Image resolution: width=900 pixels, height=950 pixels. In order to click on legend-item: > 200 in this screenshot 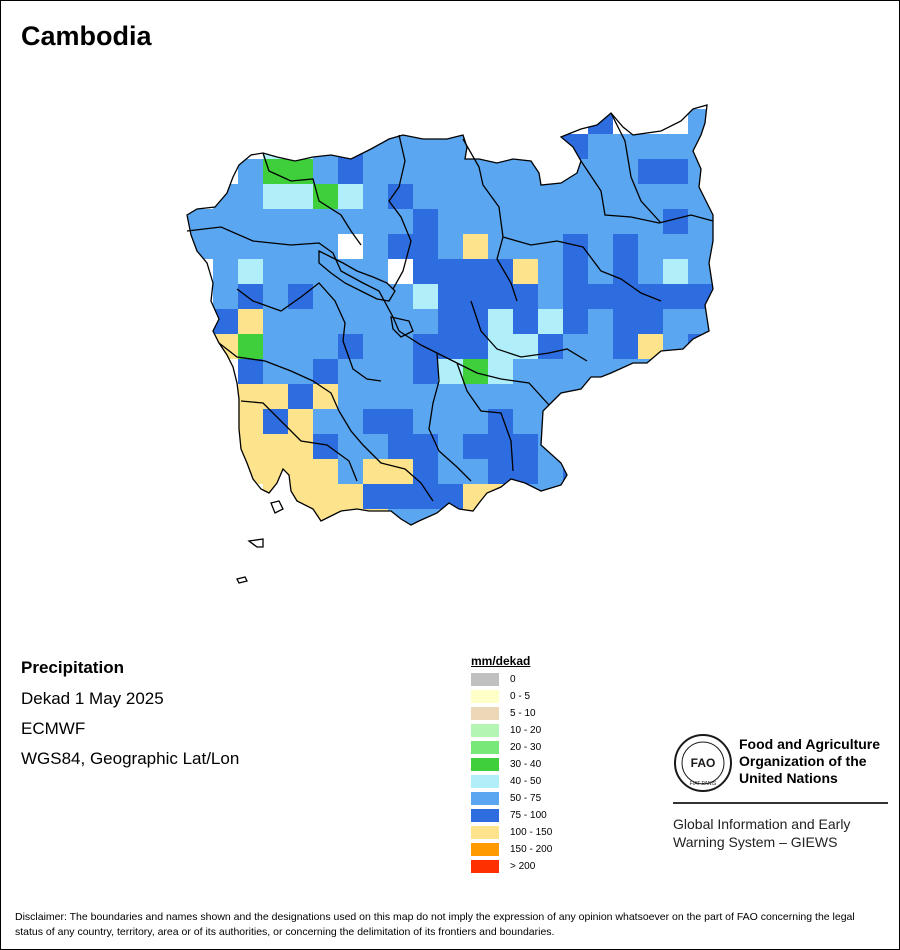, I will do `click(503, 866)`.